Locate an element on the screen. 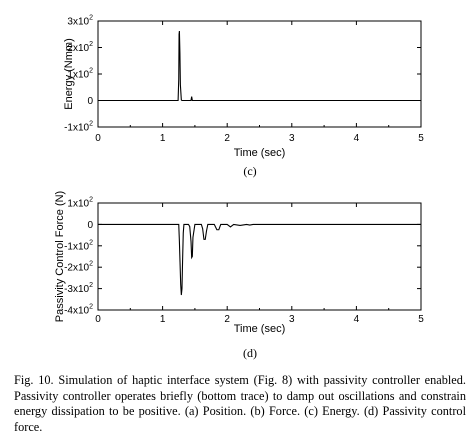 The height and width of the screenshot is (436, 474). y-tick-label: -4x10² is located at coordinates (78, 310).